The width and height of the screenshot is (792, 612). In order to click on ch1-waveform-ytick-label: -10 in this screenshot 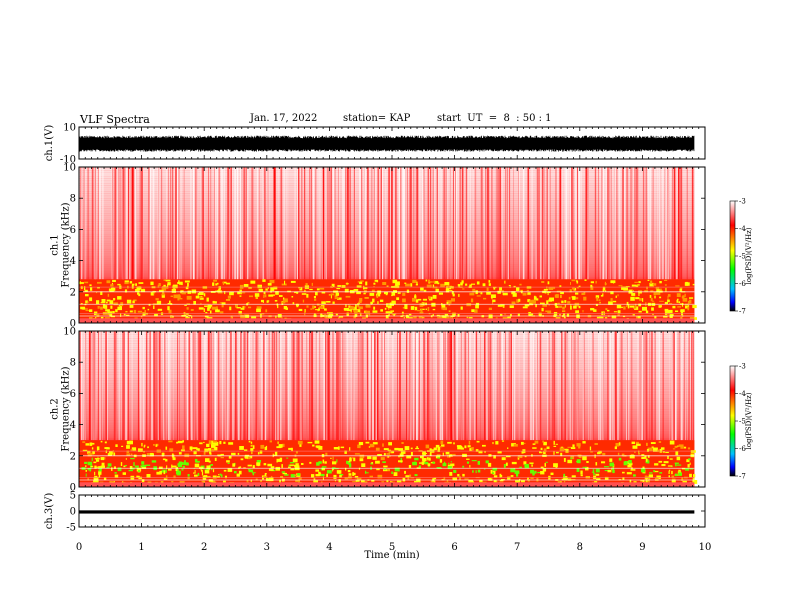, I will do `click(68, 160)`.